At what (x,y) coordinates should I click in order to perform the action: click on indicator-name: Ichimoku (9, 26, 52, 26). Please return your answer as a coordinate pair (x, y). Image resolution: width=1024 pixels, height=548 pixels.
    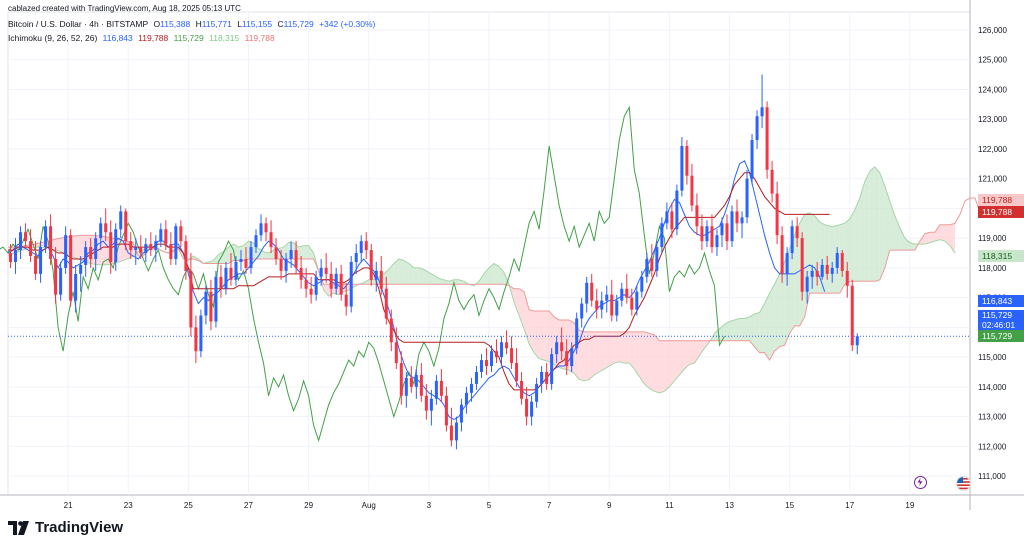
    Looking at the image, I should click on (53, 38).